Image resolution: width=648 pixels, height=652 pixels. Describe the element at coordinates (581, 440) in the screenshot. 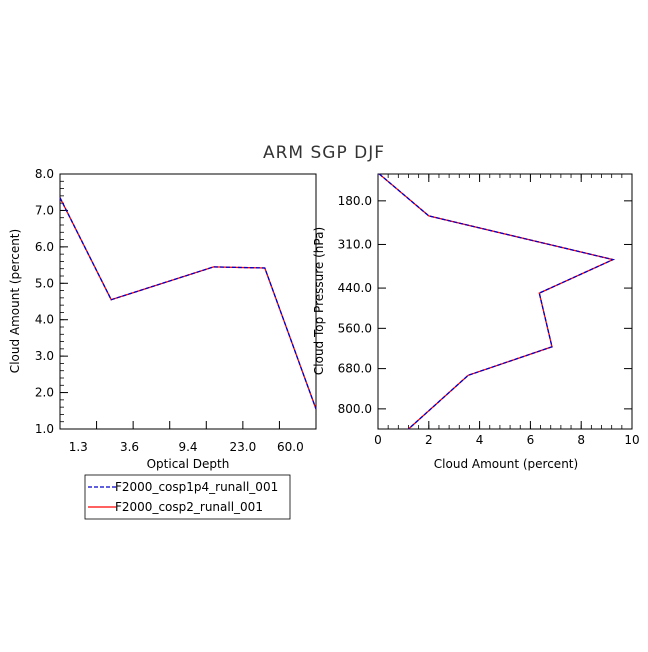

I see `right-x-tick-label: 8` at that location.